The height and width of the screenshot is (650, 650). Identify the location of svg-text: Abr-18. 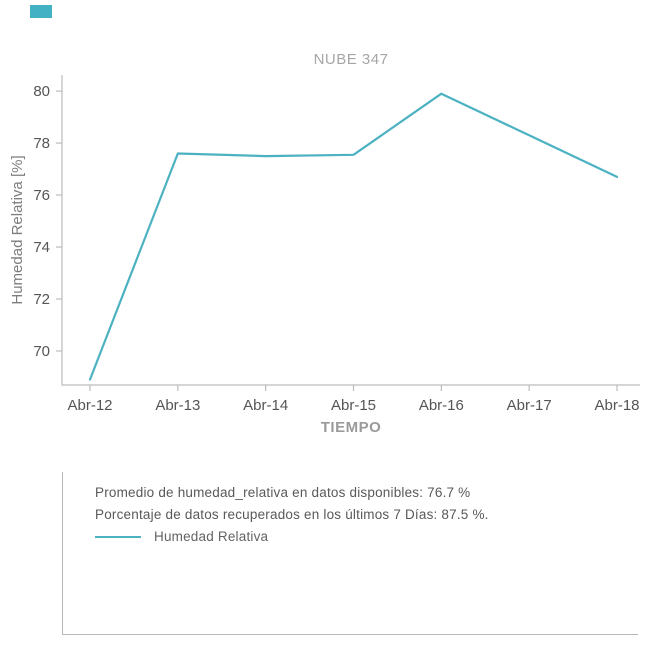
(616, 405).